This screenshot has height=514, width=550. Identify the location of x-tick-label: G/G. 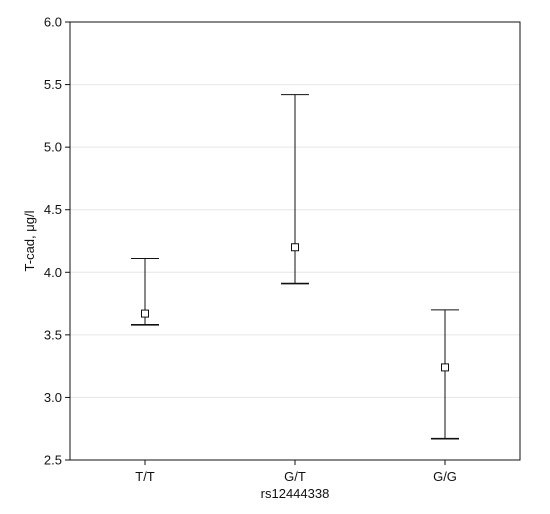
(445, 476).